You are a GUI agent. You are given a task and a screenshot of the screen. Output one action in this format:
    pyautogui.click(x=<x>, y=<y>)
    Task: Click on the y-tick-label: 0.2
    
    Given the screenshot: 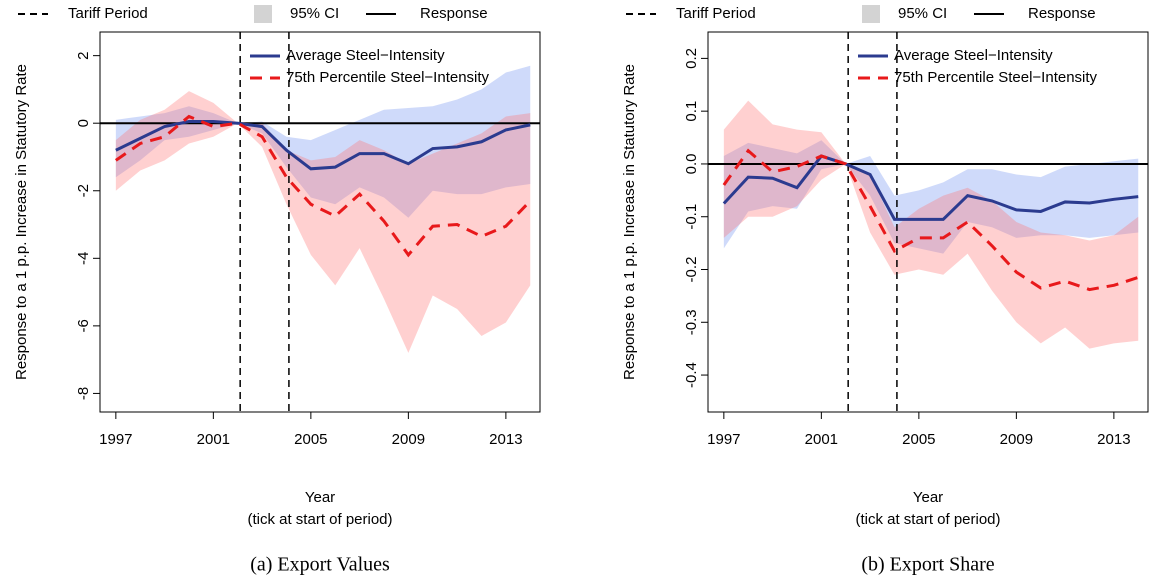 What is the action you would take?
    pyautogui.click(x=691, y=58)
    